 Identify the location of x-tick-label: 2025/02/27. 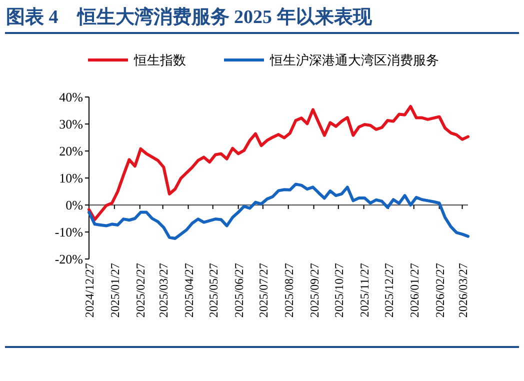
(140, 290).